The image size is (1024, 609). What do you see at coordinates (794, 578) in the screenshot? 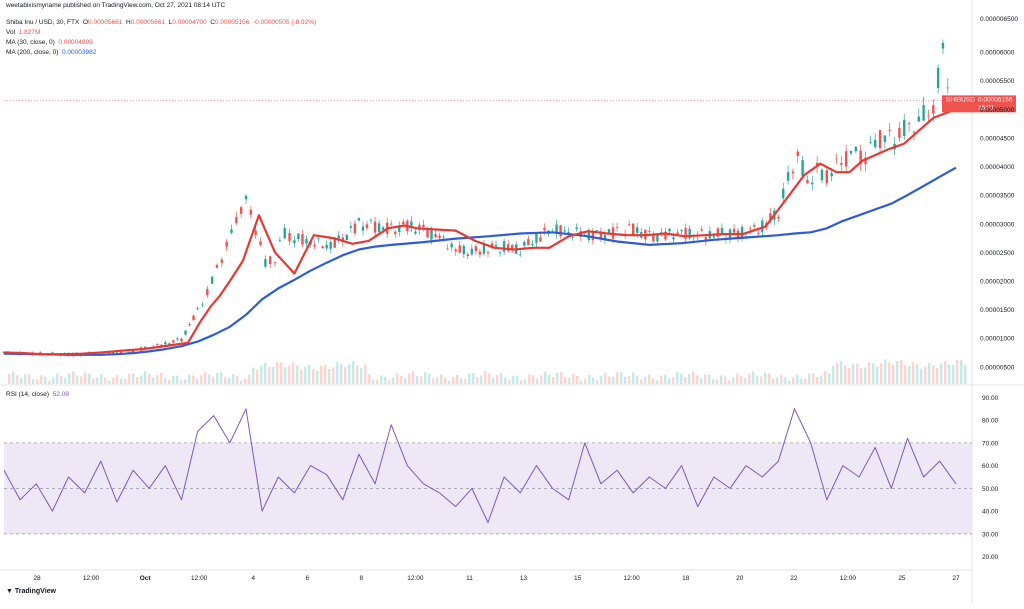
I see `time-tick-label: 22` at bounding box center [794, 578].